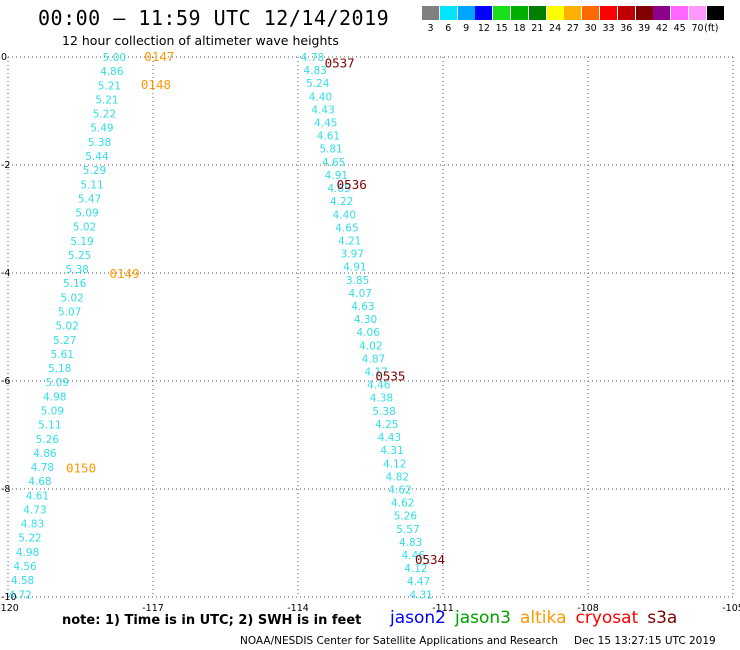 This screenshot has height=650, width=740. I want to click on timestamp-text: Dec 15 13:27:15 UTC 2019, so click(645, 641).